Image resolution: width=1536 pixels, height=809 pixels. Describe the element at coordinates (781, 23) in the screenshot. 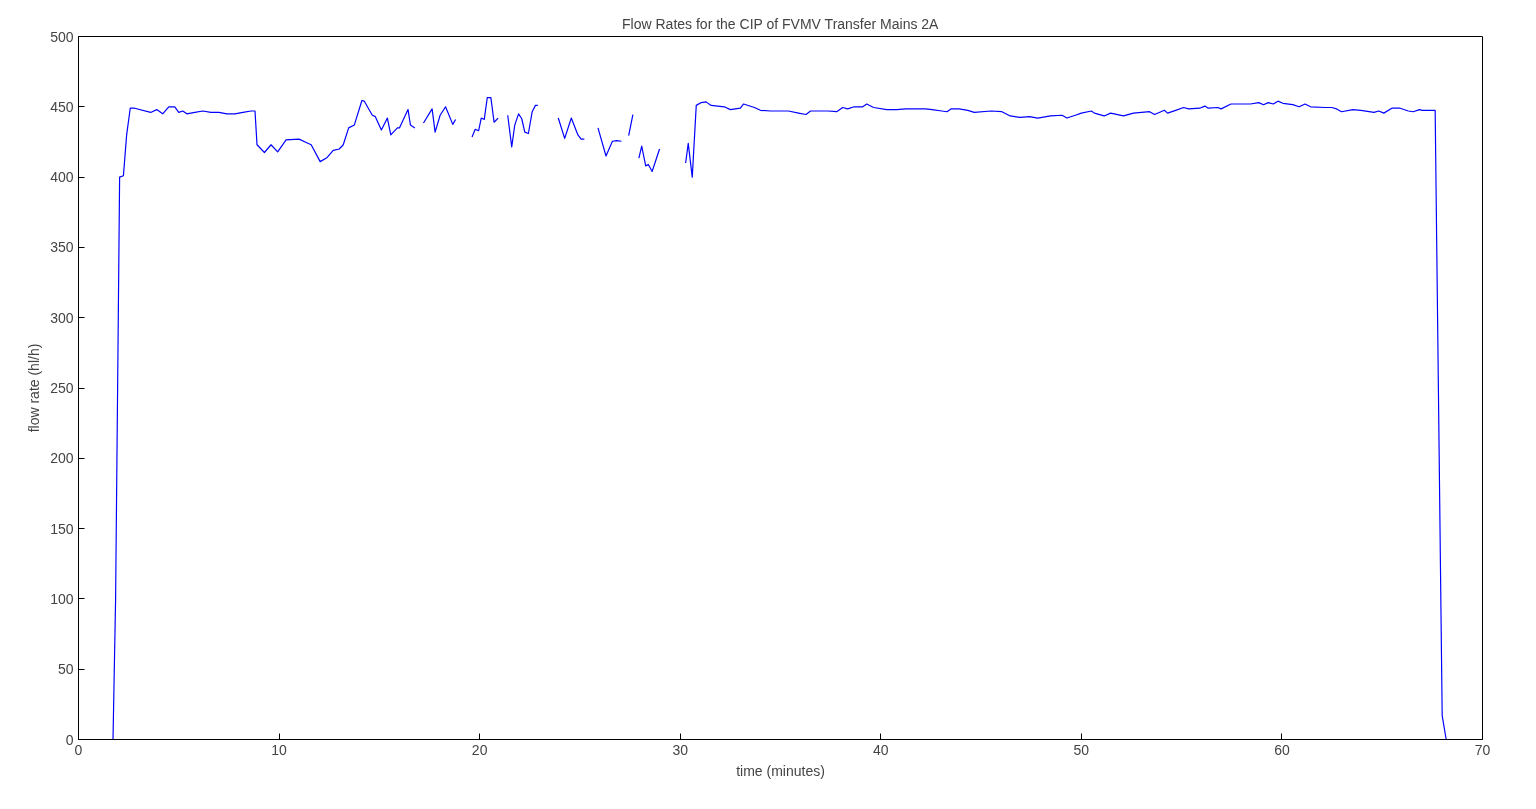

I see `chart-title: Flow Rates for the CIP of FVMV Transfer Mains 2A` at that location.